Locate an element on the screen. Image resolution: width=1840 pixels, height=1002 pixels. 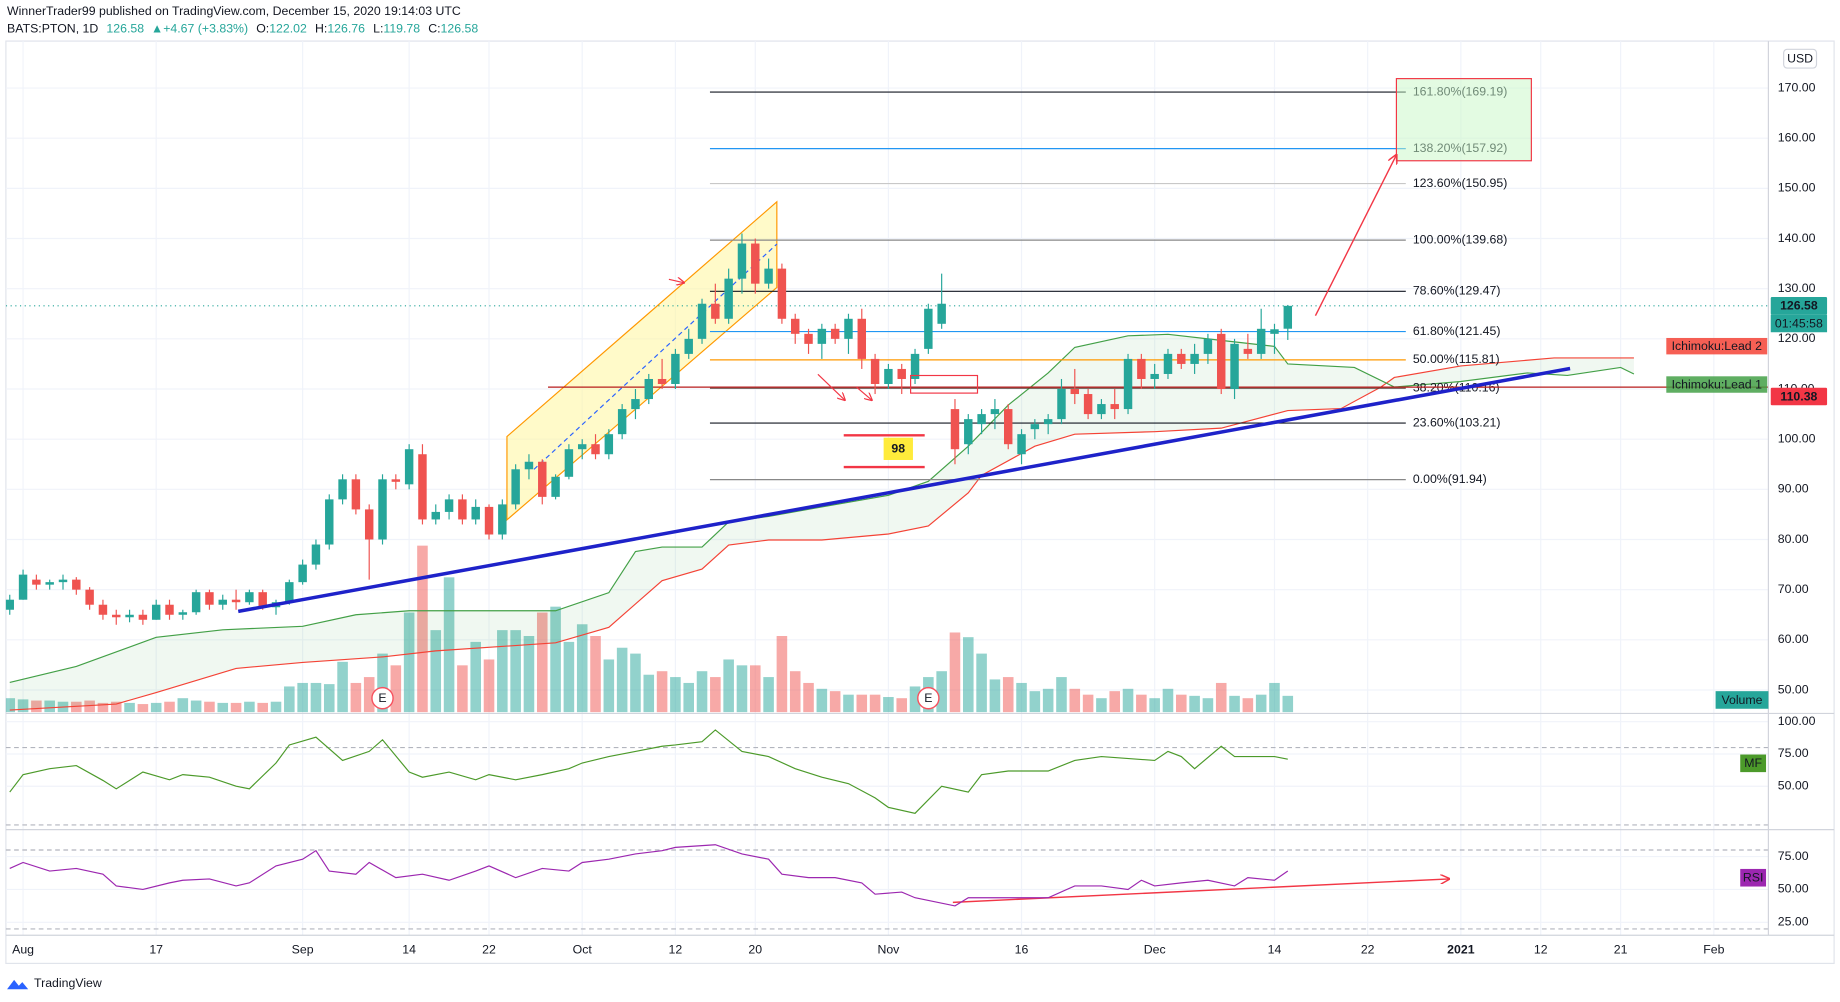
ichimoku-badge: Ichimoku:Lead 1 is located at coordinates (1717, 384).